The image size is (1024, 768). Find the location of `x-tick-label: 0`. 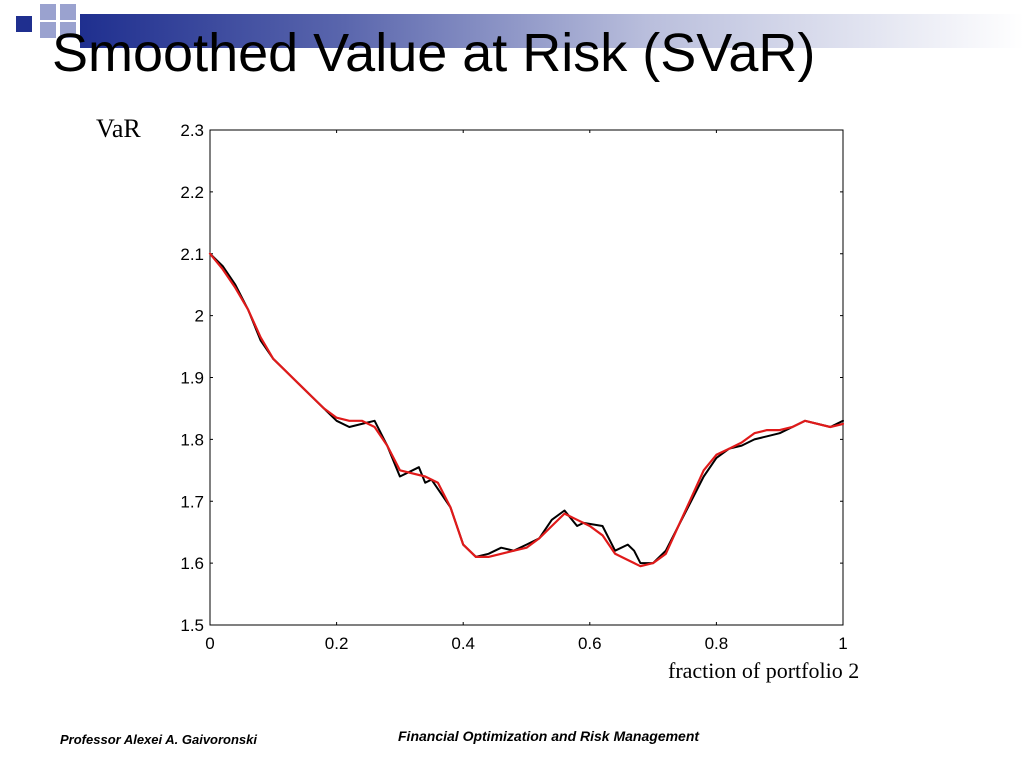

x-tick-label: 0 is located at coordinates (209, 643).